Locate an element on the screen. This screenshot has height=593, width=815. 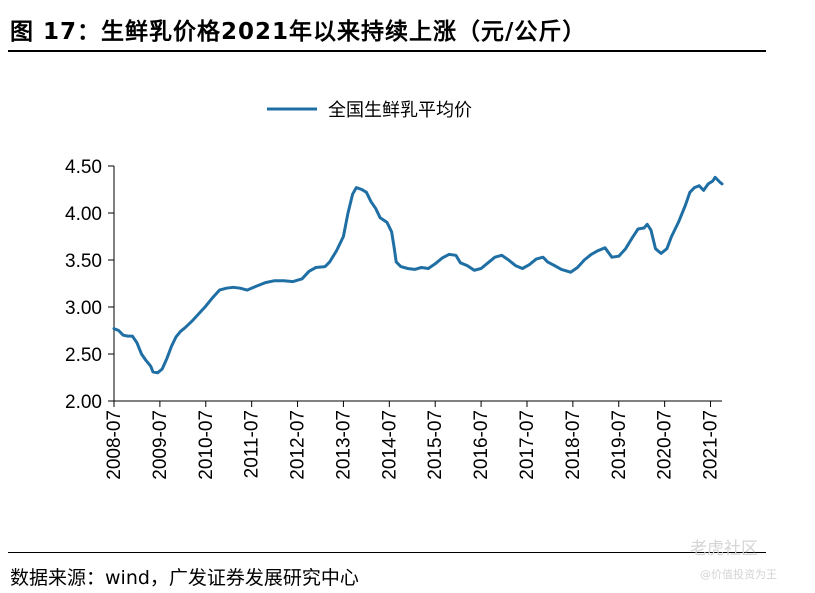
x-tick-label: 2019-07 is located at coordinates (619, 445).